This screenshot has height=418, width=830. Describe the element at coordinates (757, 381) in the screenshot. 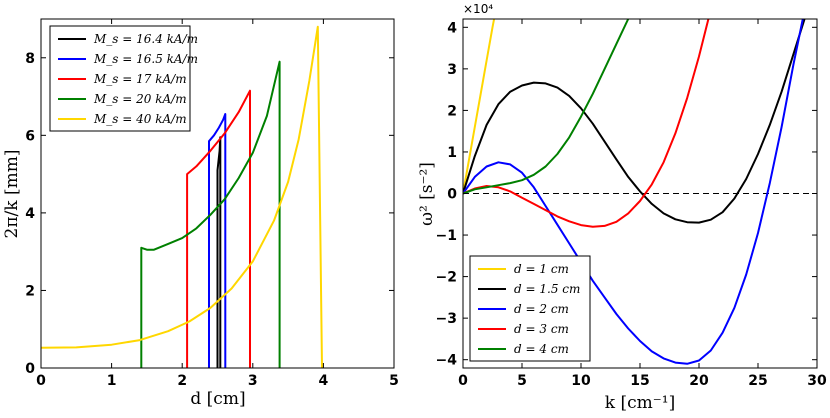

I see `right-x-tick-label: 25` at that location.